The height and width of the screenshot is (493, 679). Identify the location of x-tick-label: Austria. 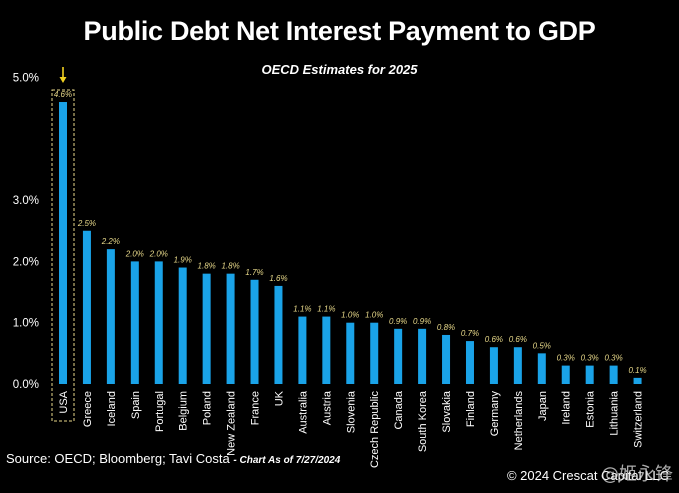
(327, 407).